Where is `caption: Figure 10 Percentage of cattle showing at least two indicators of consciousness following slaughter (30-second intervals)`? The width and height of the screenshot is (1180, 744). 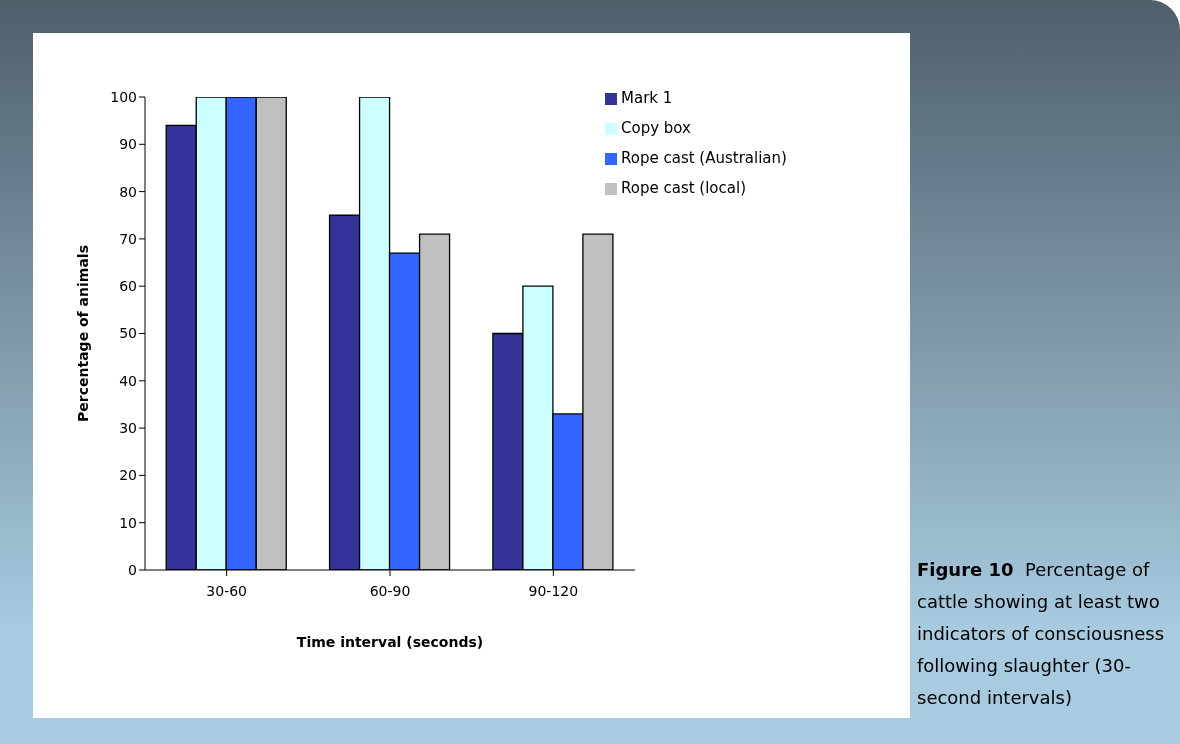 caption: Figure 10 Percentage of cattle showing at least two indicators of consciousness following slaughter (30-second intervals) is located at coordinates (1041, 634).